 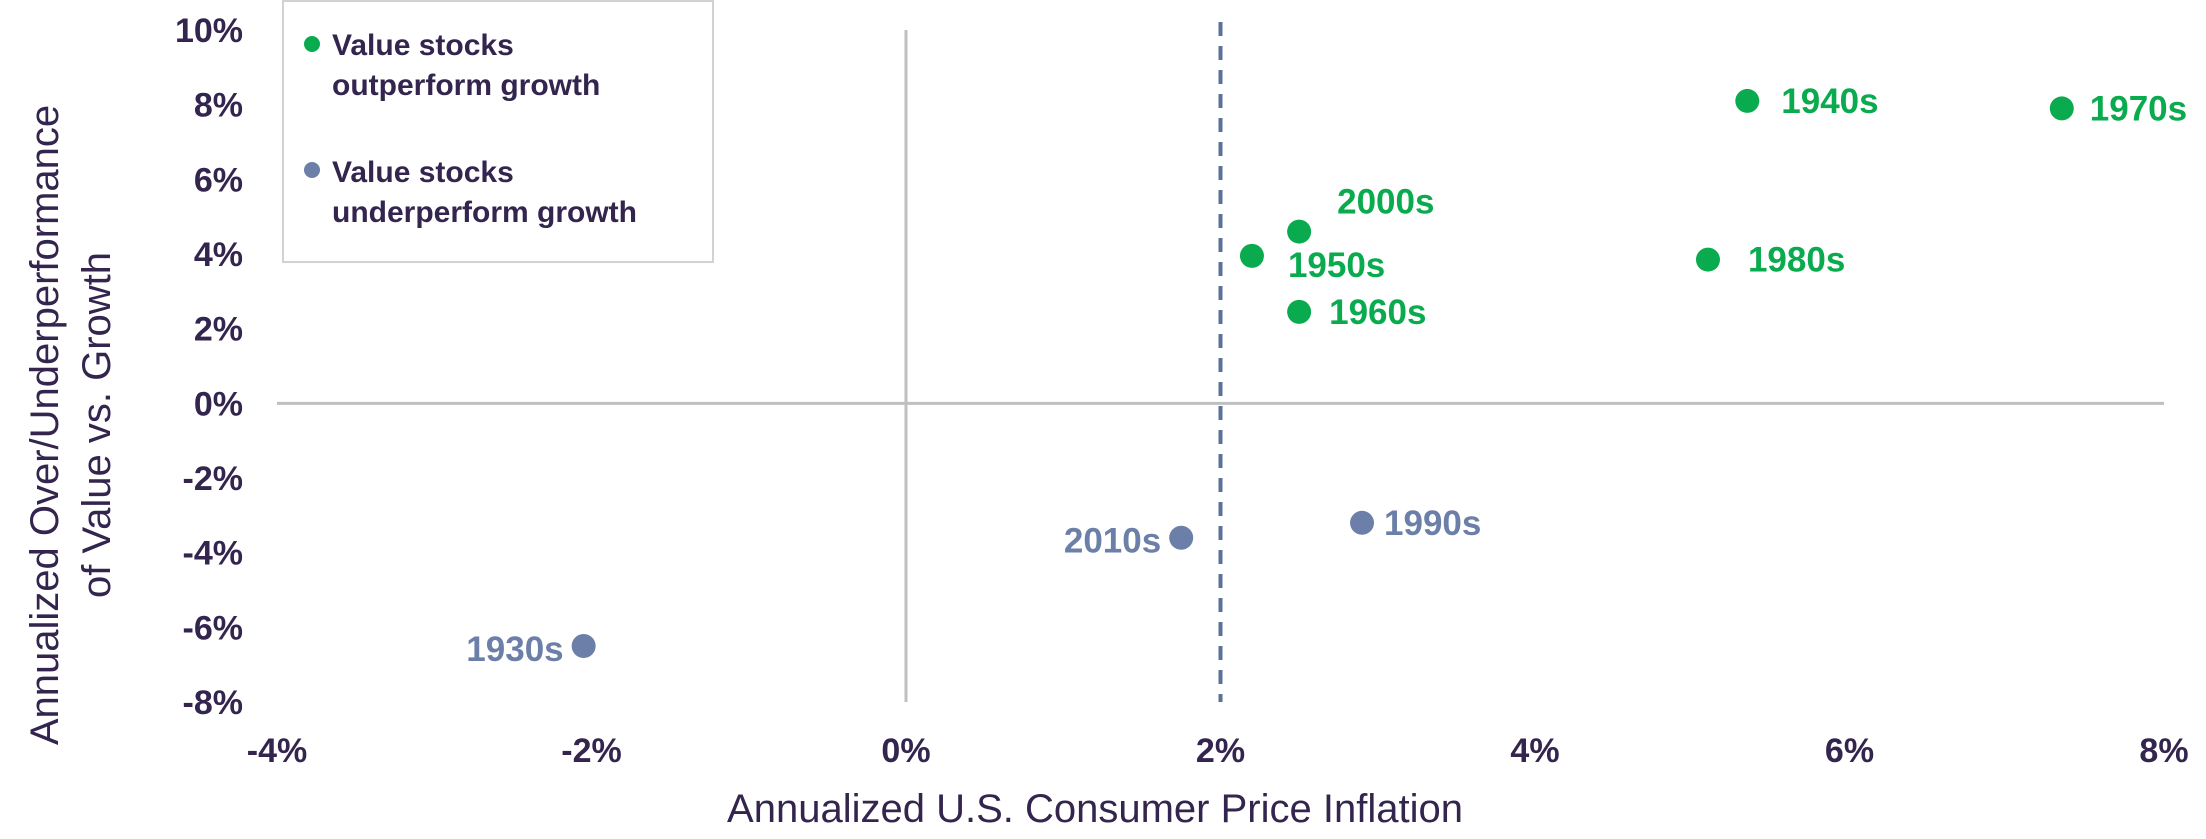 I want to click on data-point-2010s, so click(x=1181, y=537).